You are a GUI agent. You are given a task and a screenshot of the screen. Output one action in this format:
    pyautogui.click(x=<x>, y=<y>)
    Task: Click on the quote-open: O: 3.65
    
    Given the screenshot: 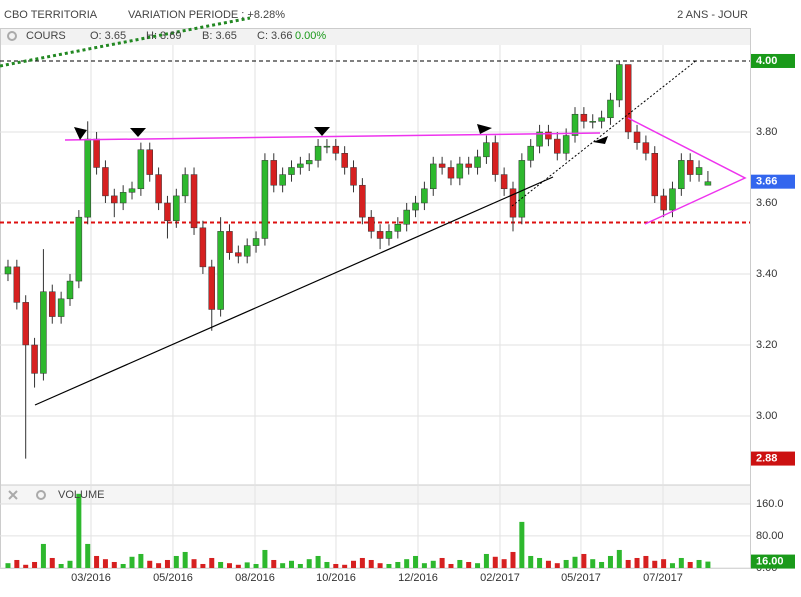 What is the action you would take?
    pyautogui.click(x=108, y=36)
    